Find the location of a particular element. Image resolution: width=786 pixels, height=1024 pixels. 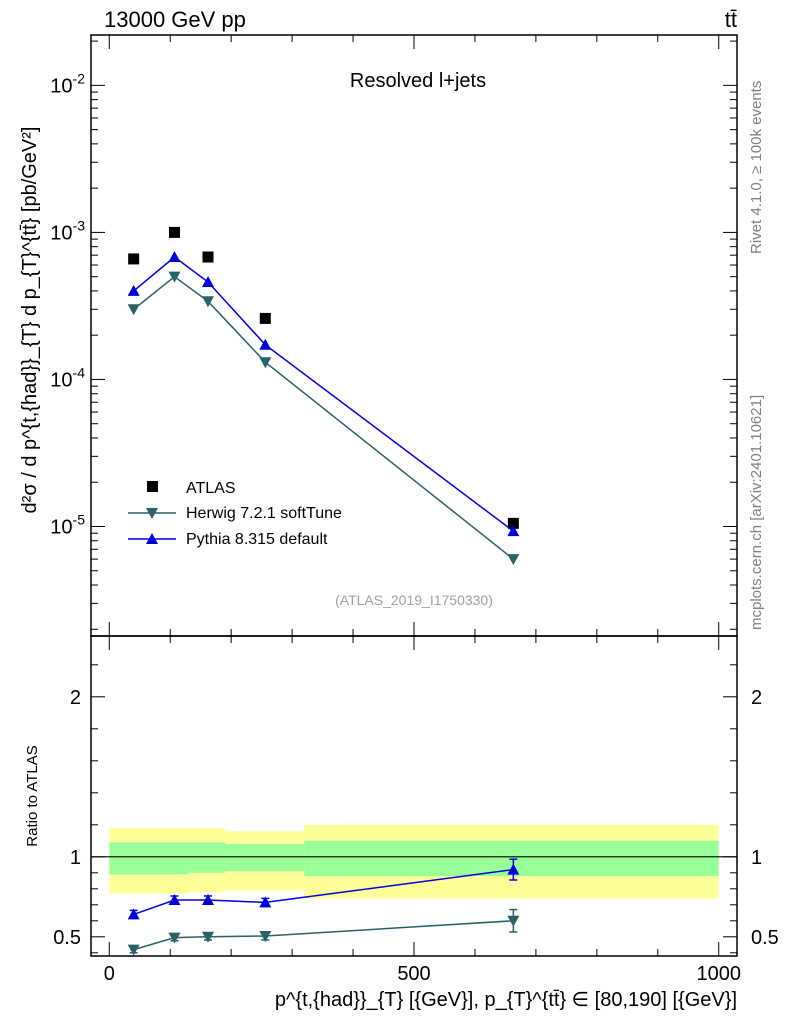

y-tick-label: 10⁻⁴ is located at coordinates (67, 377).